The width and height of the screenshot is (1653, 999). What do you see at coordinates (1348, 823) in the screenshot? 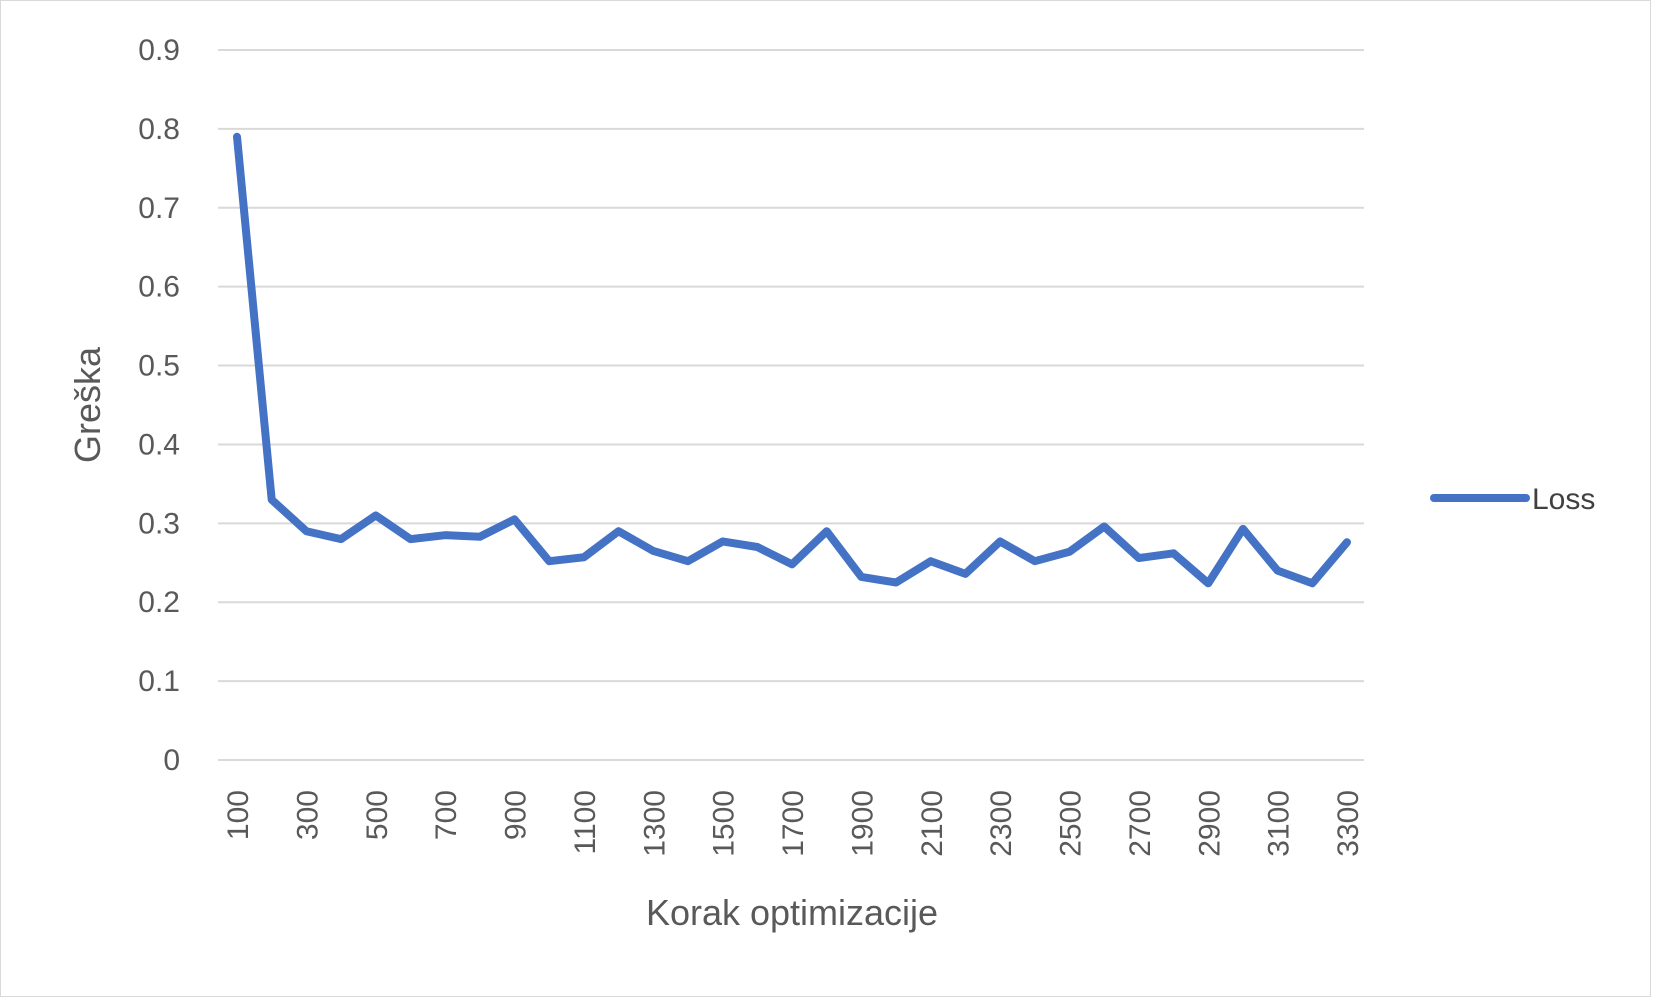
I see `x-tick-label: 3300` at bounding box center [1348, 823].